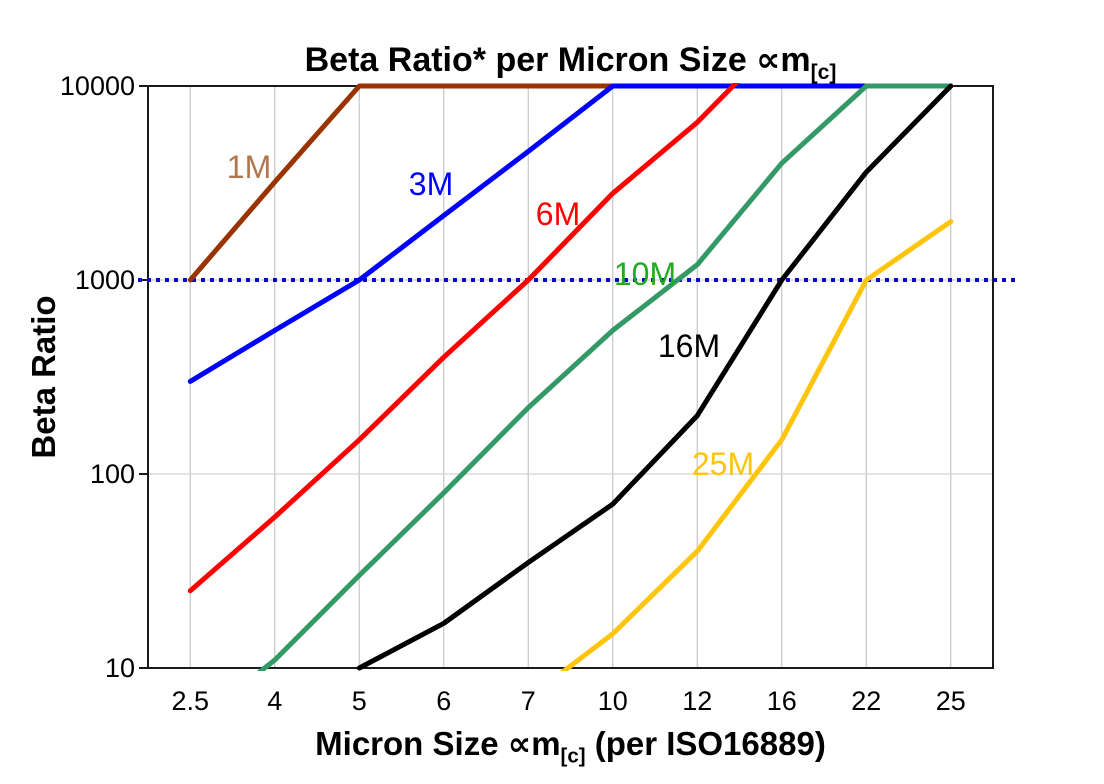 This screenshot has width=1104, height=784. What do you see at coordinates (438, 743) in the screenshot?
I see `x-axis-title-text: Micron Size ∝m` at bounding box center [438, 743].